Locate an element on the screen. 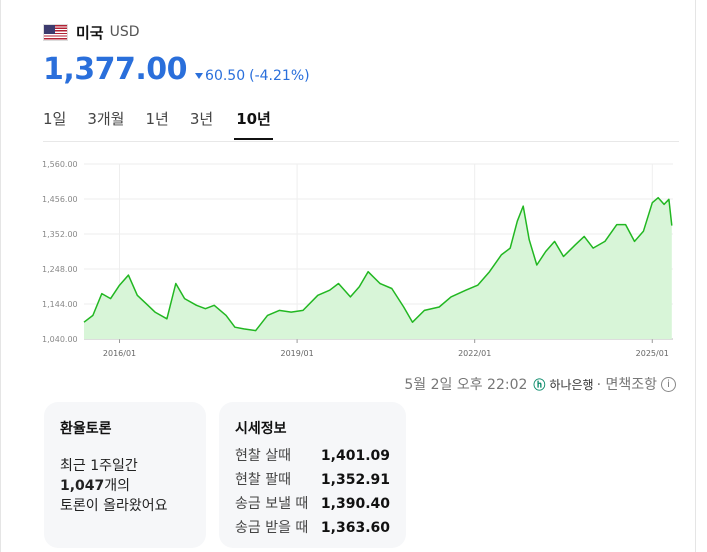 The width and height of the screenshot is (707, 552). tab-3y: 3년 is located at coordinates (201, 119).